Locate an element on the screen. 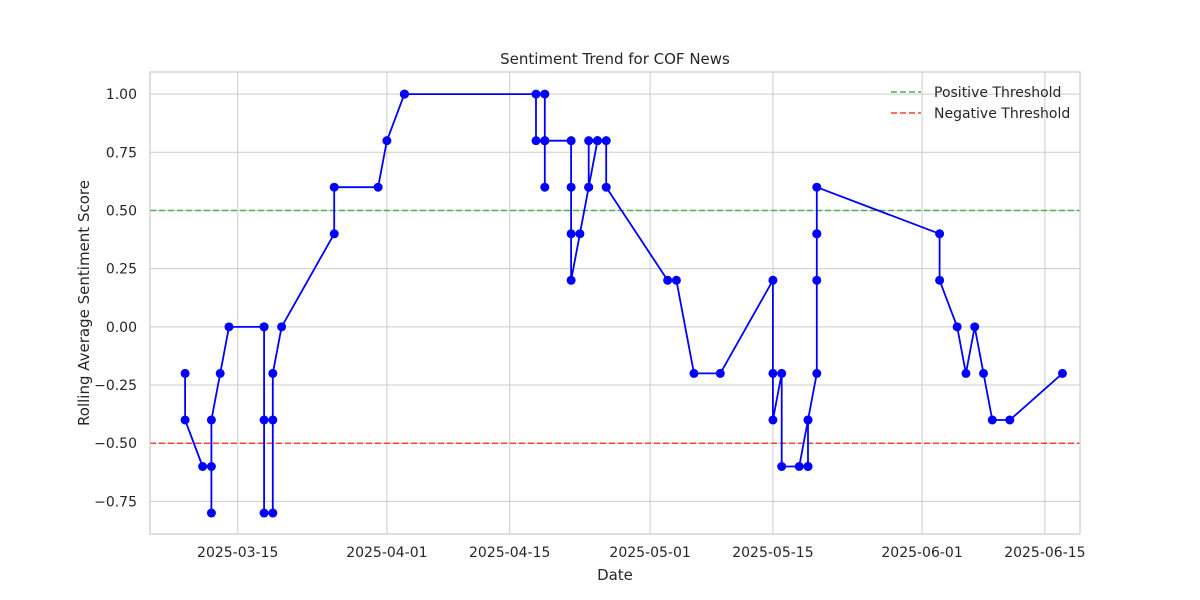 The image size is (1200, 600). y-axis-label: Rolling Average Sentiment Score is located at coordinates (84, 303).